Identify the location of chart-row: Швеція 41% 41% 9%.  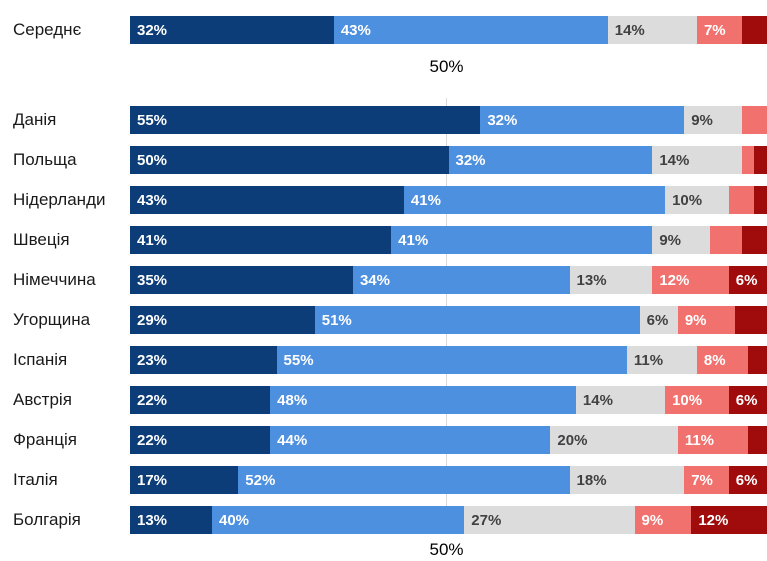
(383, 240).